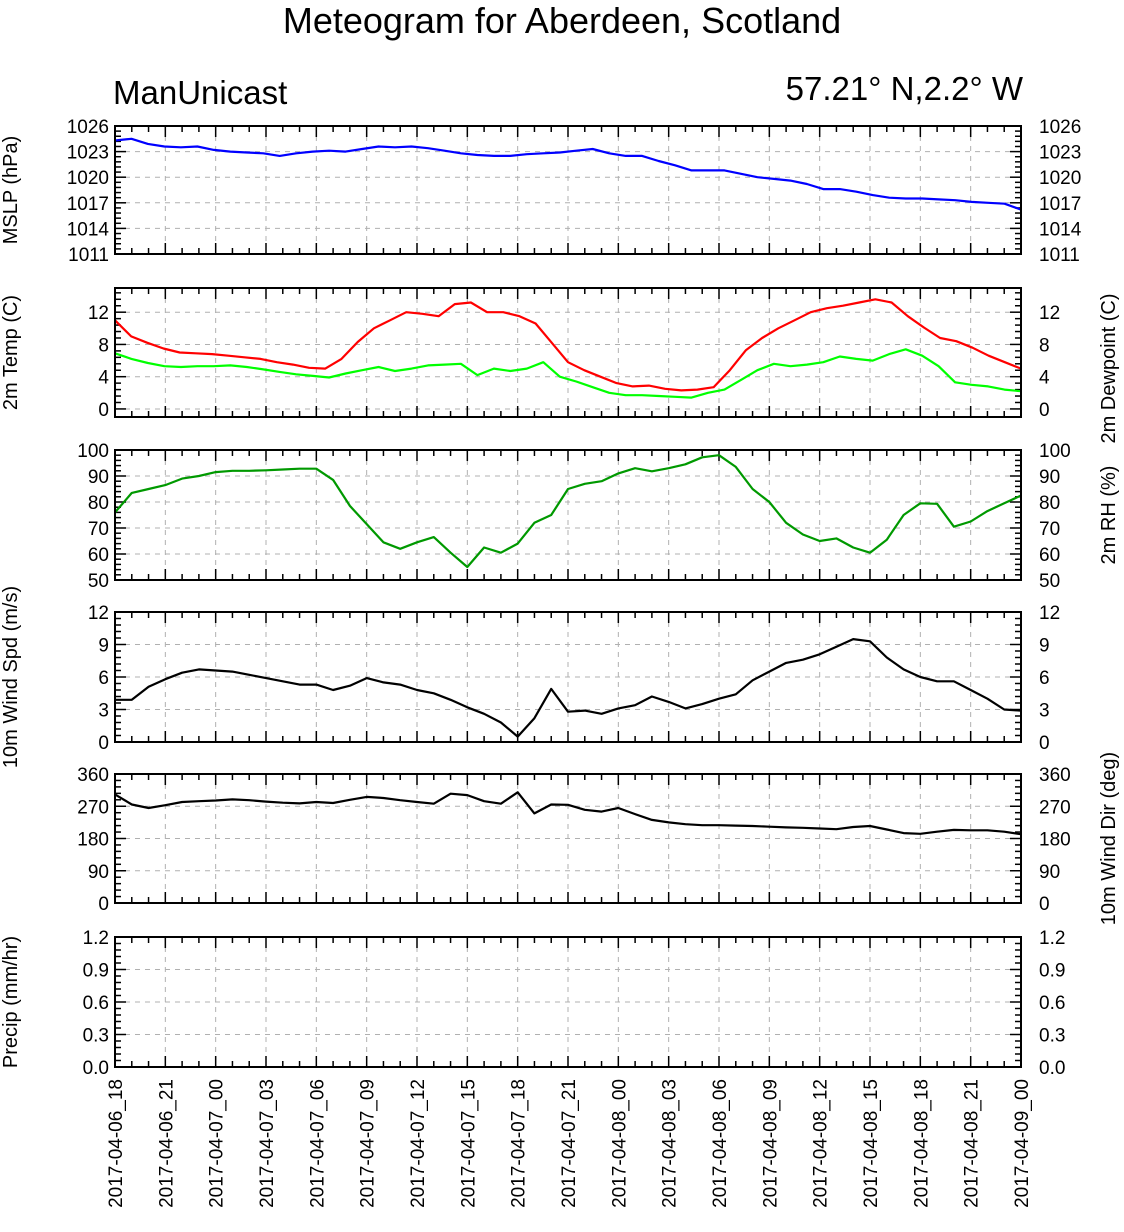 This screenshot has height=1232, width=1124. Describe the element at coordinates (1109, 368) in the screenshot. I see `y-axis-label-right: 2m Dewpoint (C)` at that location.